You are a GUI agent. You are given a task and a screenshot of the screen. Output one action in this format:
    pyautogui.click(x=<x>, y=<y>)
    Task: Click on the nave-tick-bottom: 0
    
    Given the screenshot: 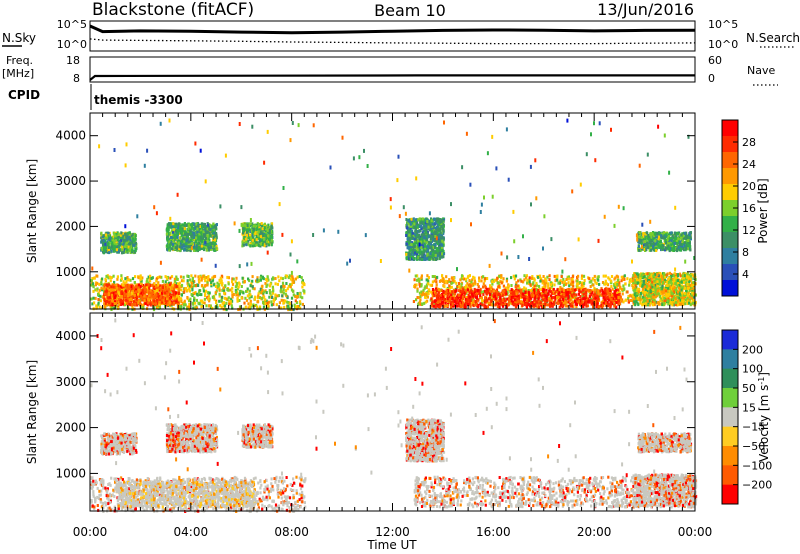 What is the action you would take?
    pyautogui.click(x=711, y=78)
    